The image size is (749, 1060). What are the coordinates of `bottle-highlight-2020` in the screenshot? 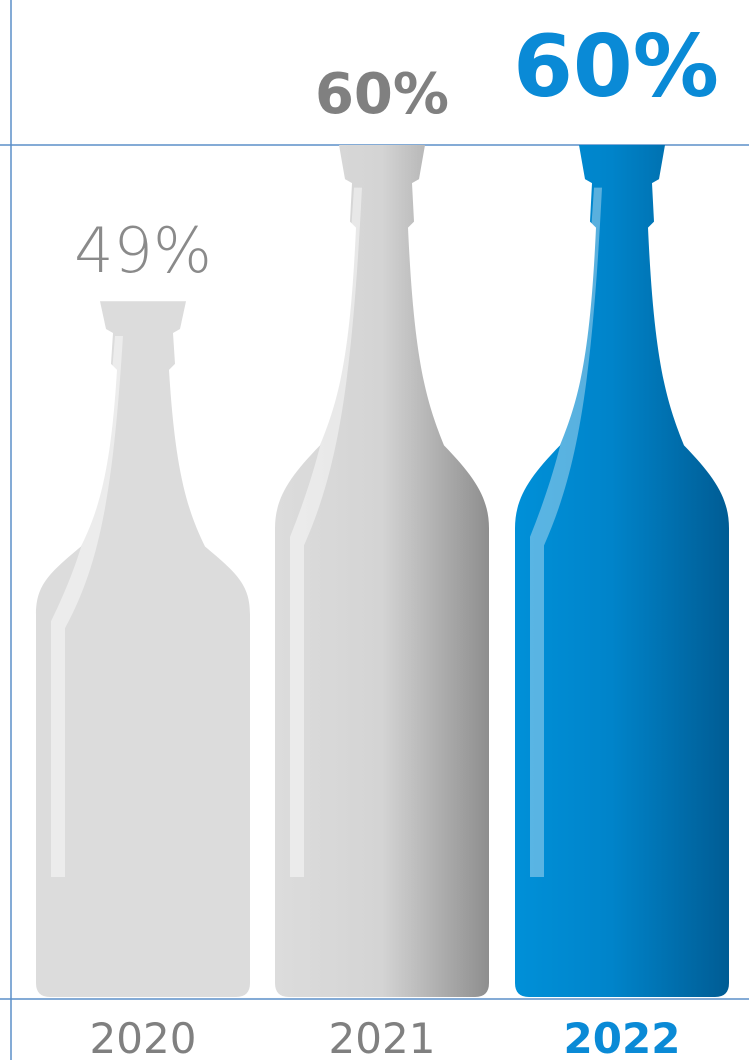 It's located at (87, 606).